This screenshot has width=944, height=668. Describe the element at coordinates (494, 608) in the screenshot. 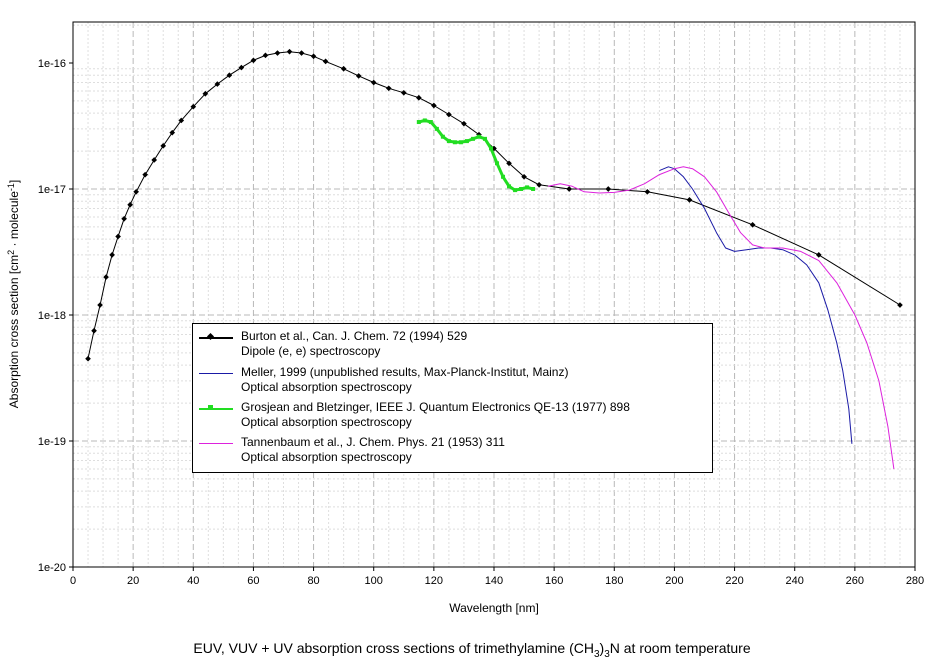

I see `x-axis-title: Wavelength [nm]` at that location.